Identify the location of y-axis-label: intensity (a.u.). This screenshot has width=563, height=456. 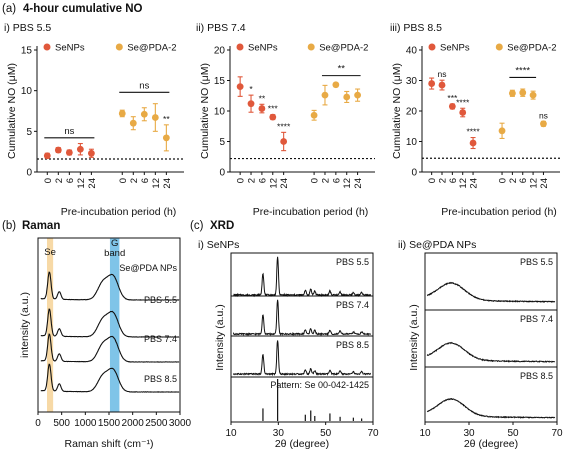
(25, 325).